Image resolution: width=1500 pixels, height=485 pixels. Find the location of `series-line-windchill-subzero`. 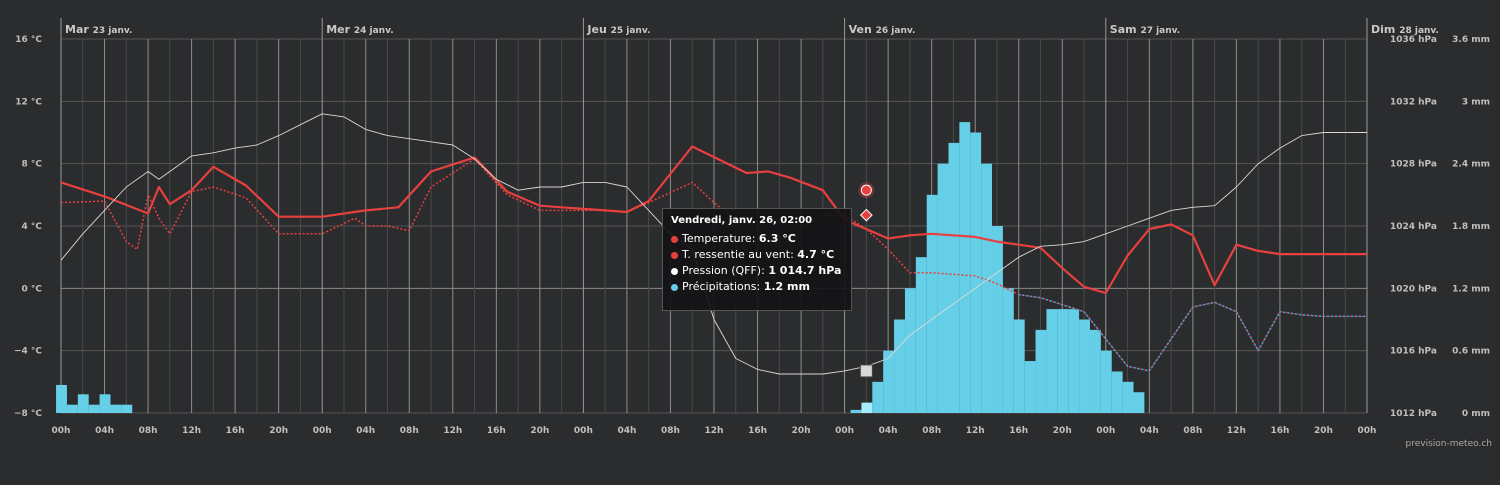

series-line-windchill-subzero is located at coordinates (1192, 332).